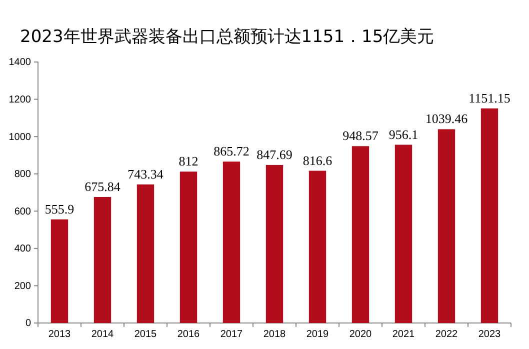 The width and height of the screenshot is (529, 349). What do you see at coordinates (317, 160) in the screenshot?
I see `data-label: 816.6` at bounding box center [317, 160].